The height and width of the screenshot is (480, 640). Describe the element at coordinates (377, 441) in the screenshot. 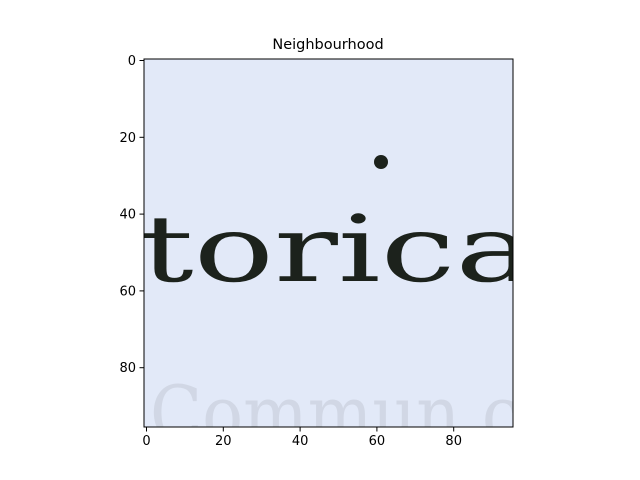

I see `x-tick-label: 60` at that location.